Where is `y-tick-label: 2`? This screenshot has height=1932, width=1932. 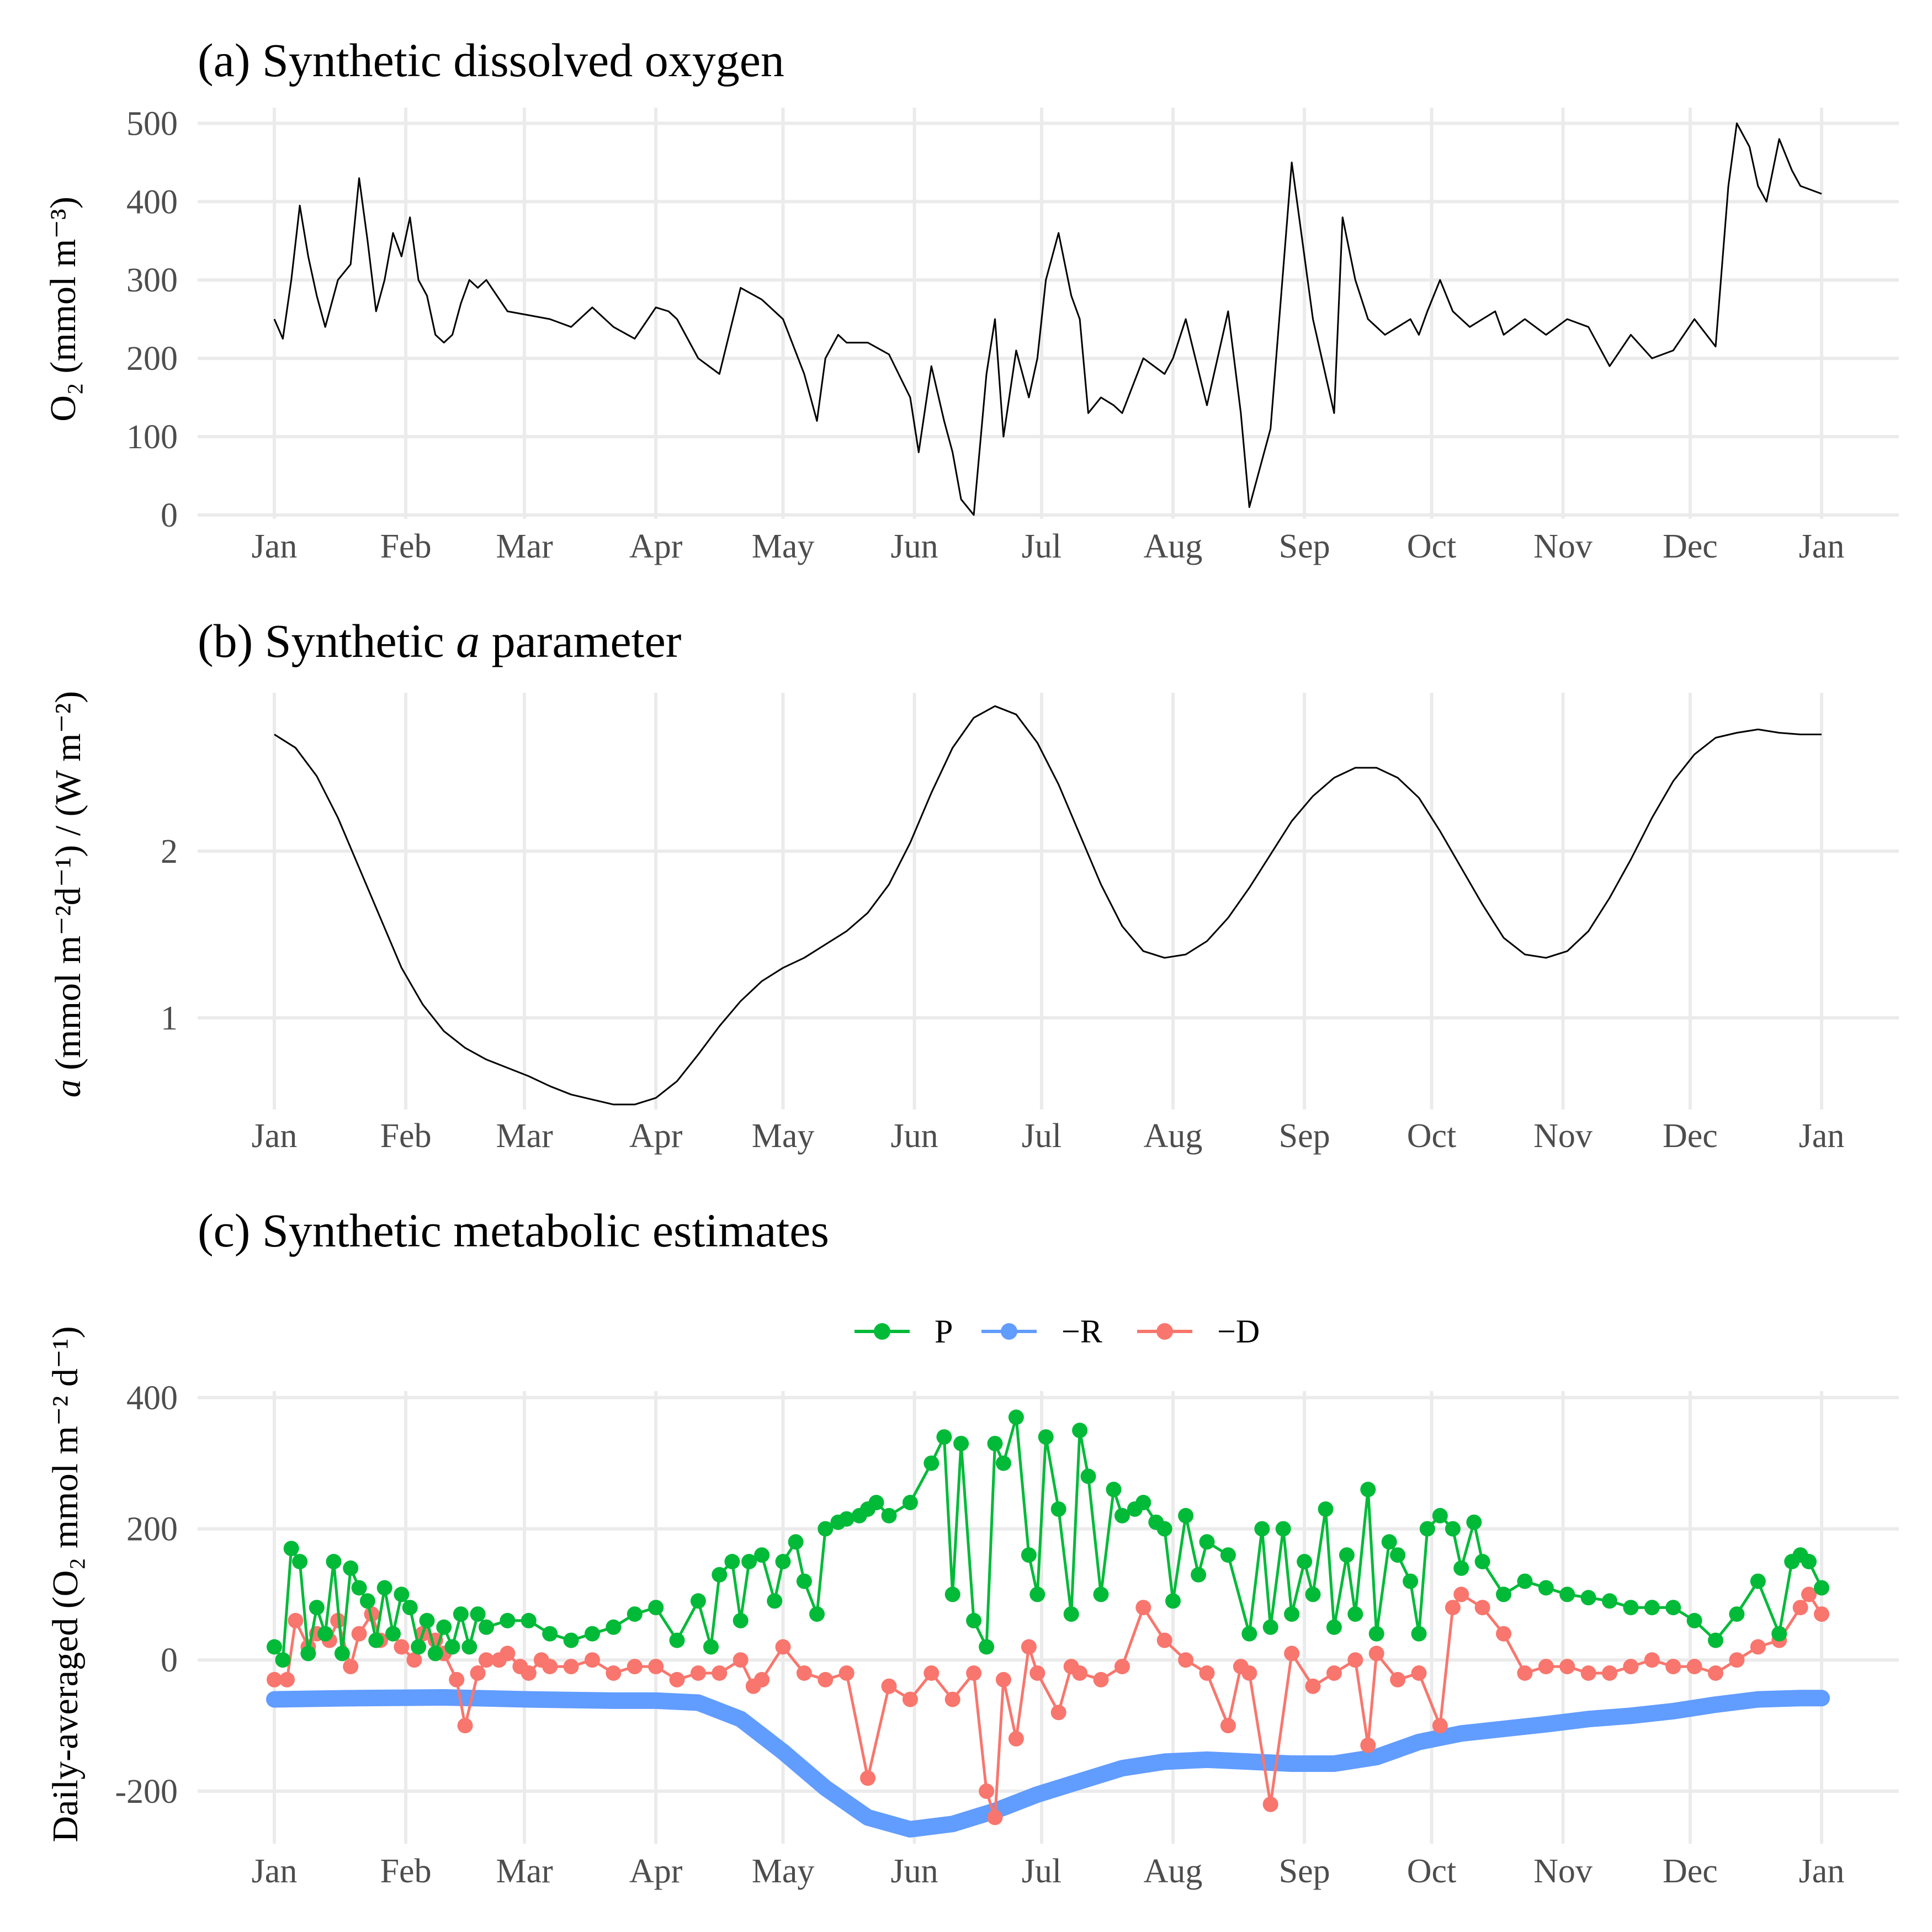
y-tick-label: 2 is located at coordinates (170, 852).